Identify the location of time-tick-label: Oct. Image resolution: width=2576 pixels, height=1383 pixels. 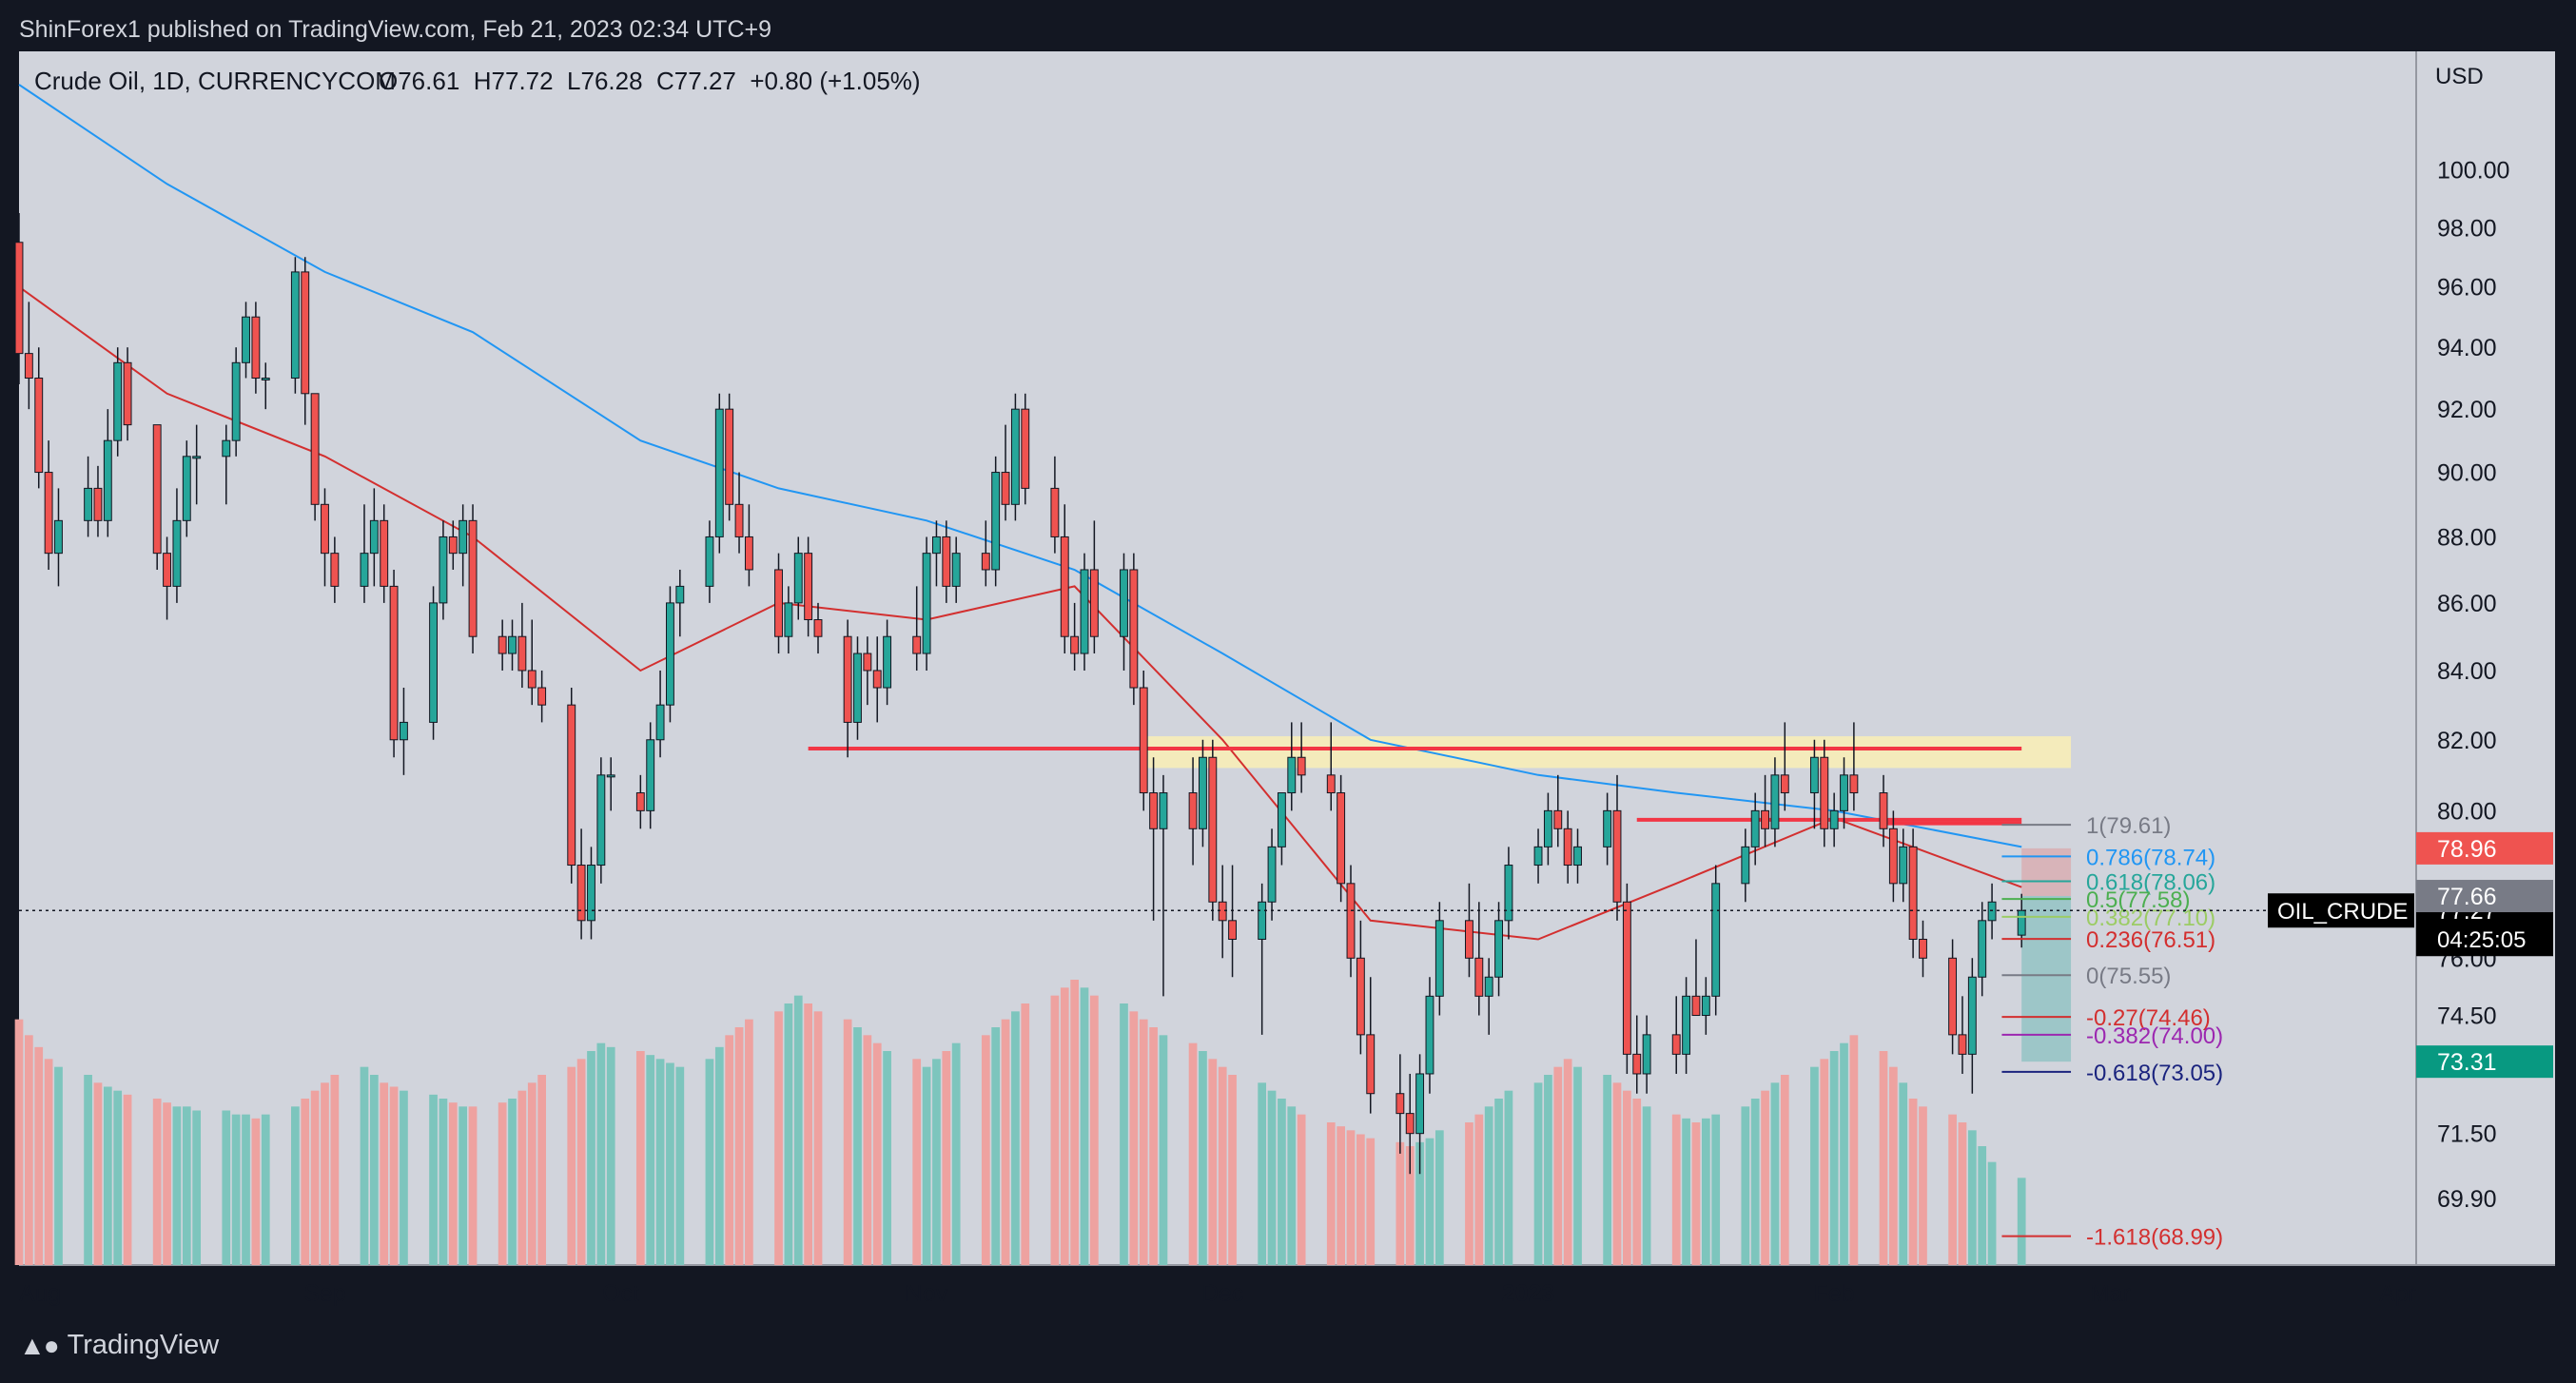
(620, 1293).